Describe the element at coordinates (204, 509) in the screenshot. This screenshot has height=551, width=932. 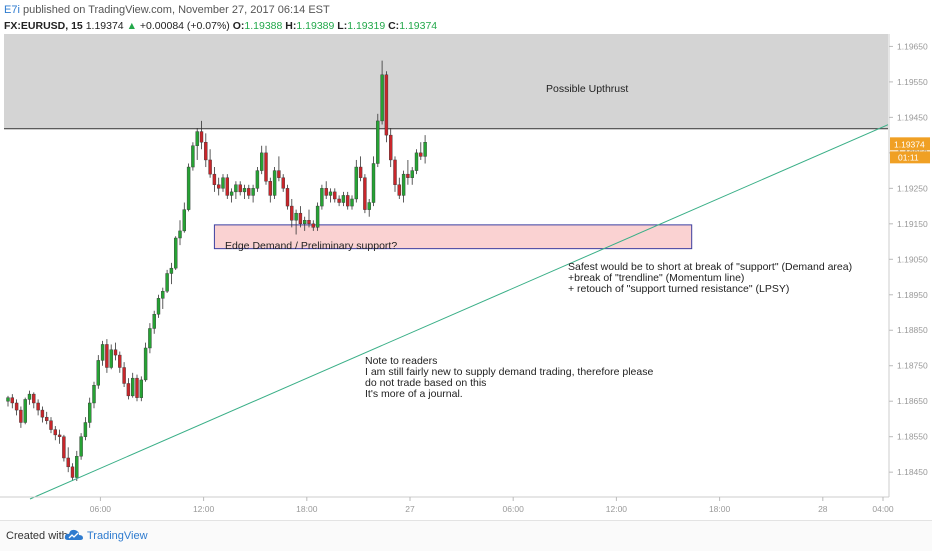
I see `time-tick-label: 12:00` at that location.